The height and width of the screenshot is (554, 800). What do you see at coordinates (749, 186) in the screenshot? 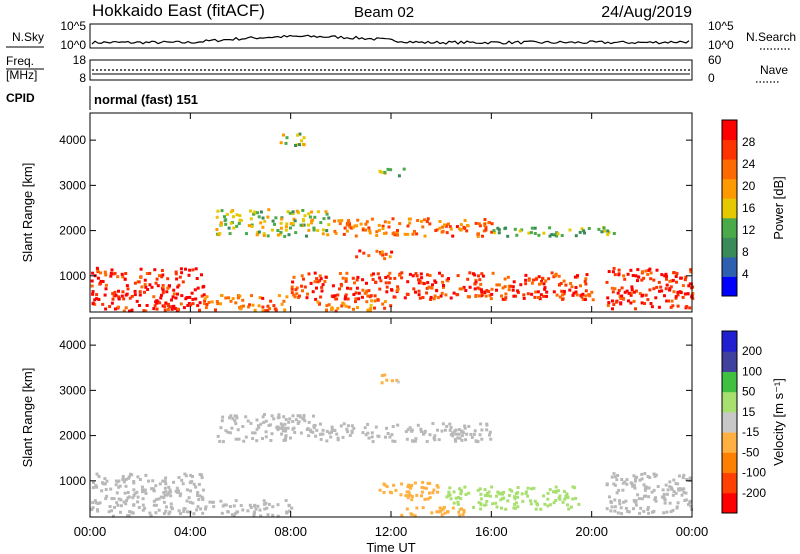
I see `colorbar-tick-label: 20` at bounding box center [749, 186].